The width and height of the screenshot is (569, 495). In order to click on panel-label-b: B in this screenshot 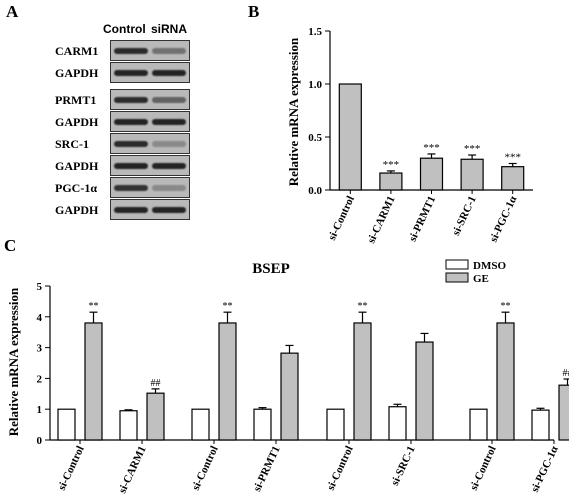, I will do `click(254, 11)`.